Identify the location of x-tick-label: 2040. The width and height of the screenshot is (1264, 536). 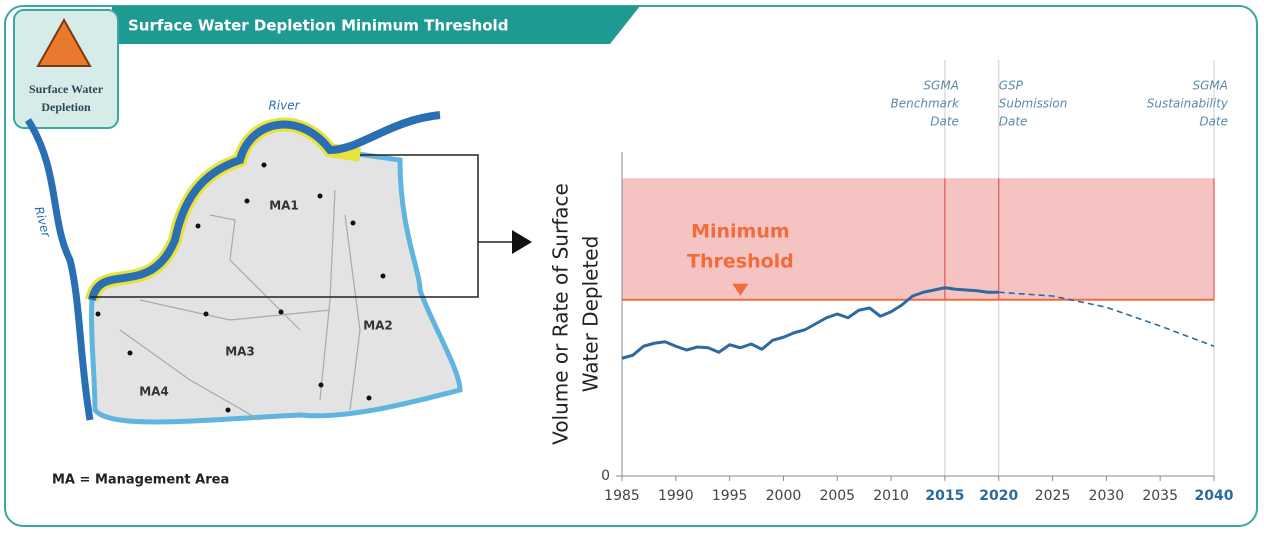
(1214, 496).